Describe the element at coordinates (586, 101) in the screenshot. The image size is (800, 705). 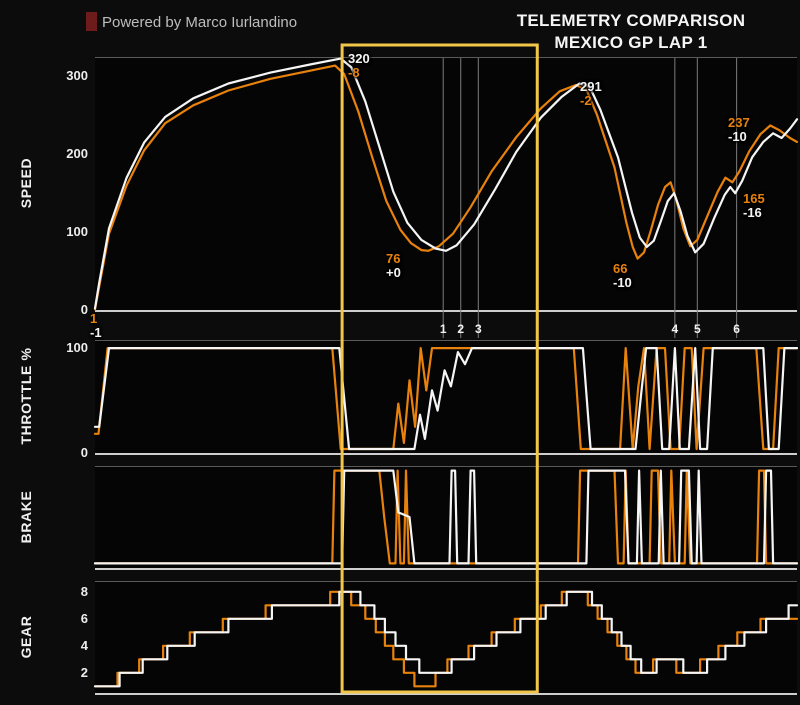
I see `annotation-delta-value: -2` at that location.